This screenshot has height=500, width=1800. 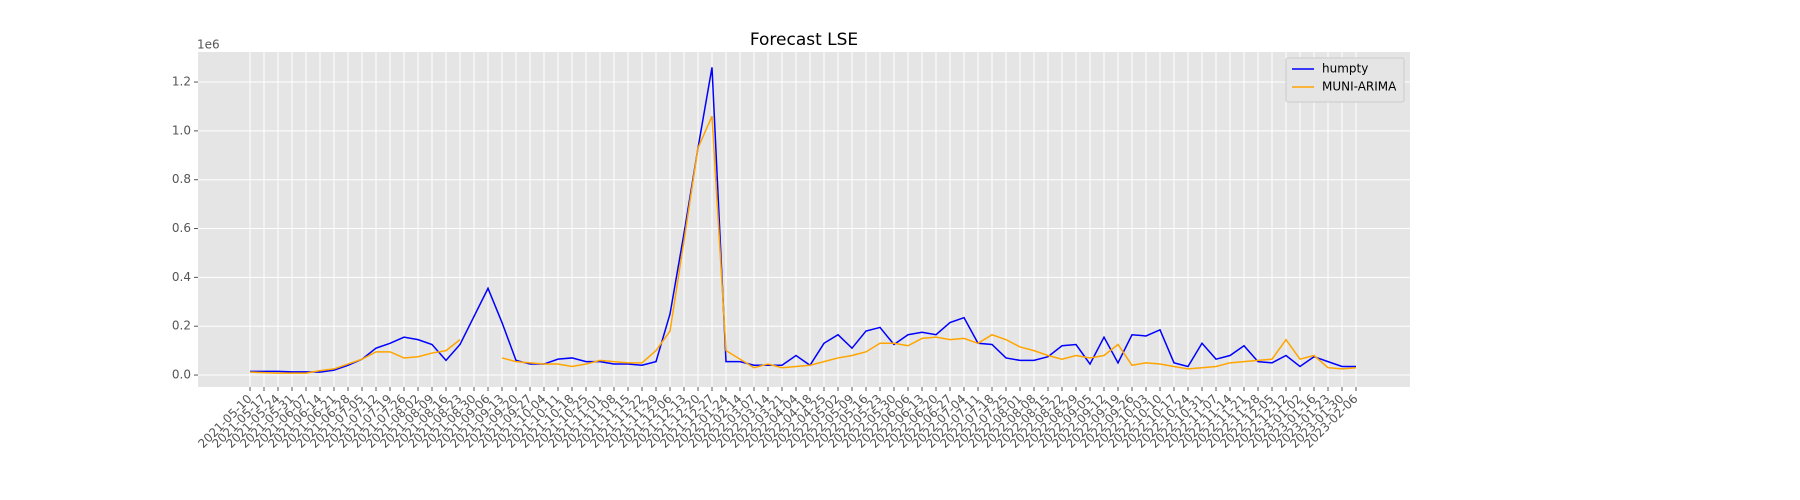 What do you see at coordinates (181, 277) in the screenshot?
I see `y-tick-label: 0.4` at bounding box center [181, 277].